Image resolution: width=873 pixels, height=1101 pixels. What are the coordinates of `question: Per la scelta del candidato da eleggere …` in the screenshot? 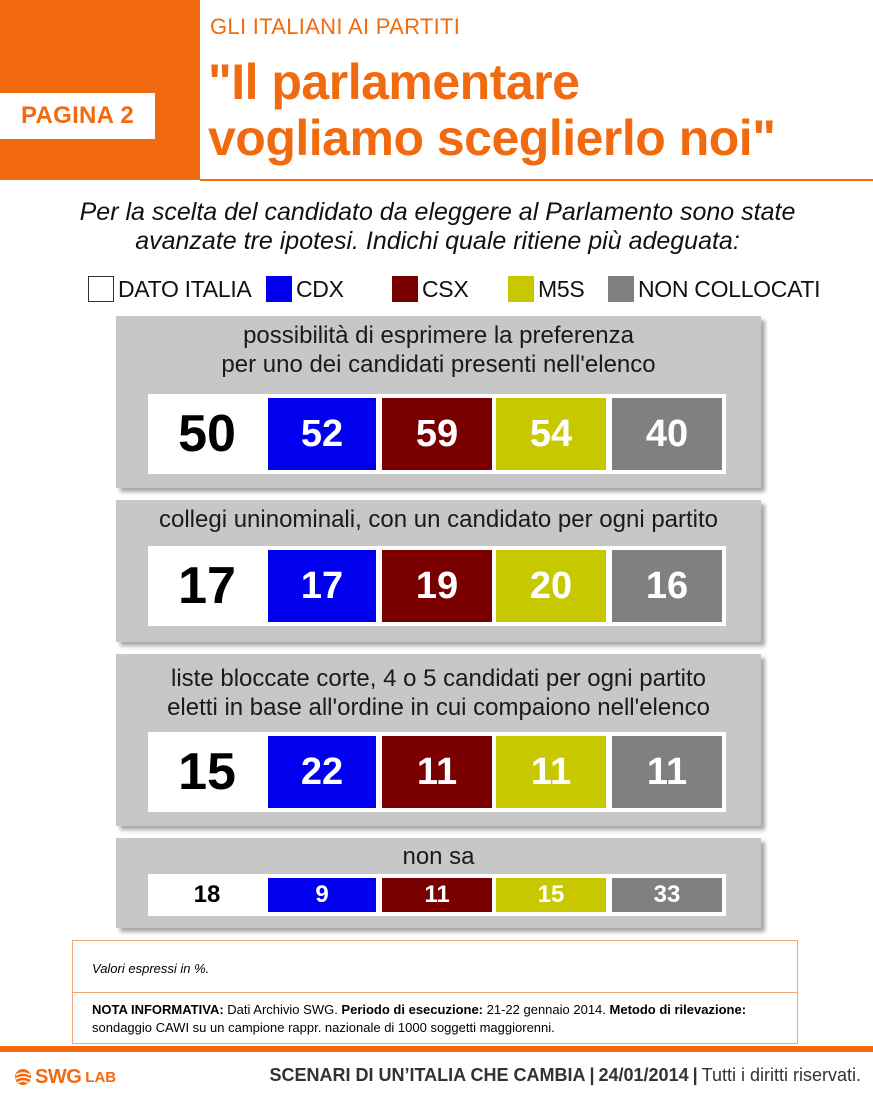 It's located at (437, 227).